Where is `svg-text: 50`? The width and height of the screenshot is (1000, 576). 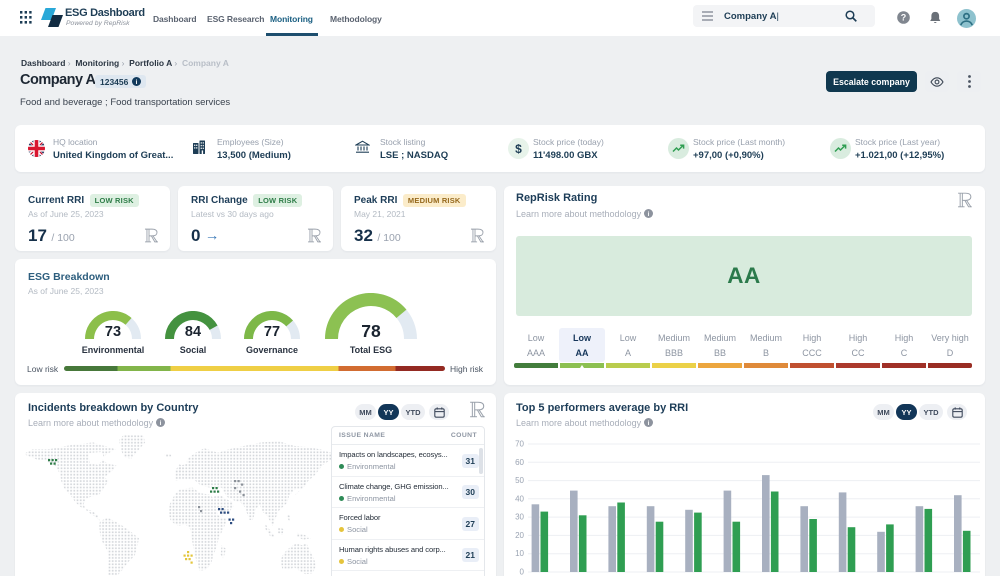
svg-text: 50 is located at coordinates (519, 480).